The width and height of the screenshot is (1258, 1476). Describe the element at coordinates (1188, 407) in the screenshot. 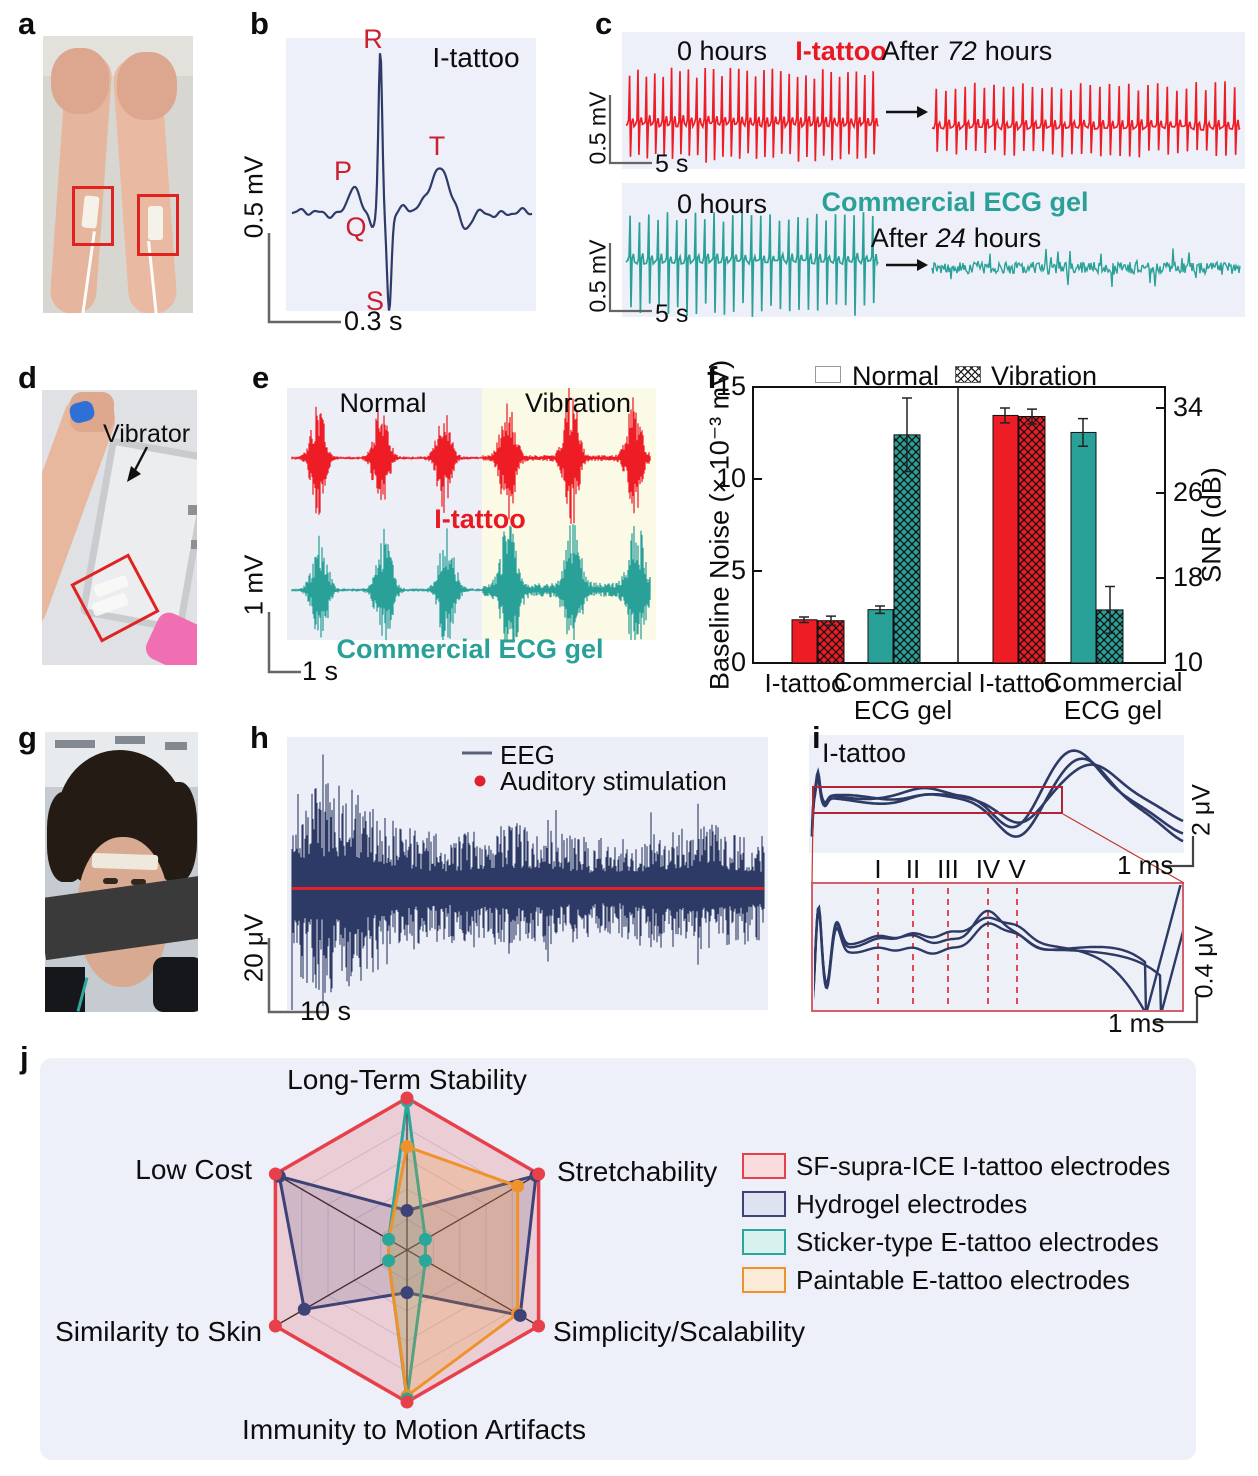

I see `f-rtick-34: 34` at that location.